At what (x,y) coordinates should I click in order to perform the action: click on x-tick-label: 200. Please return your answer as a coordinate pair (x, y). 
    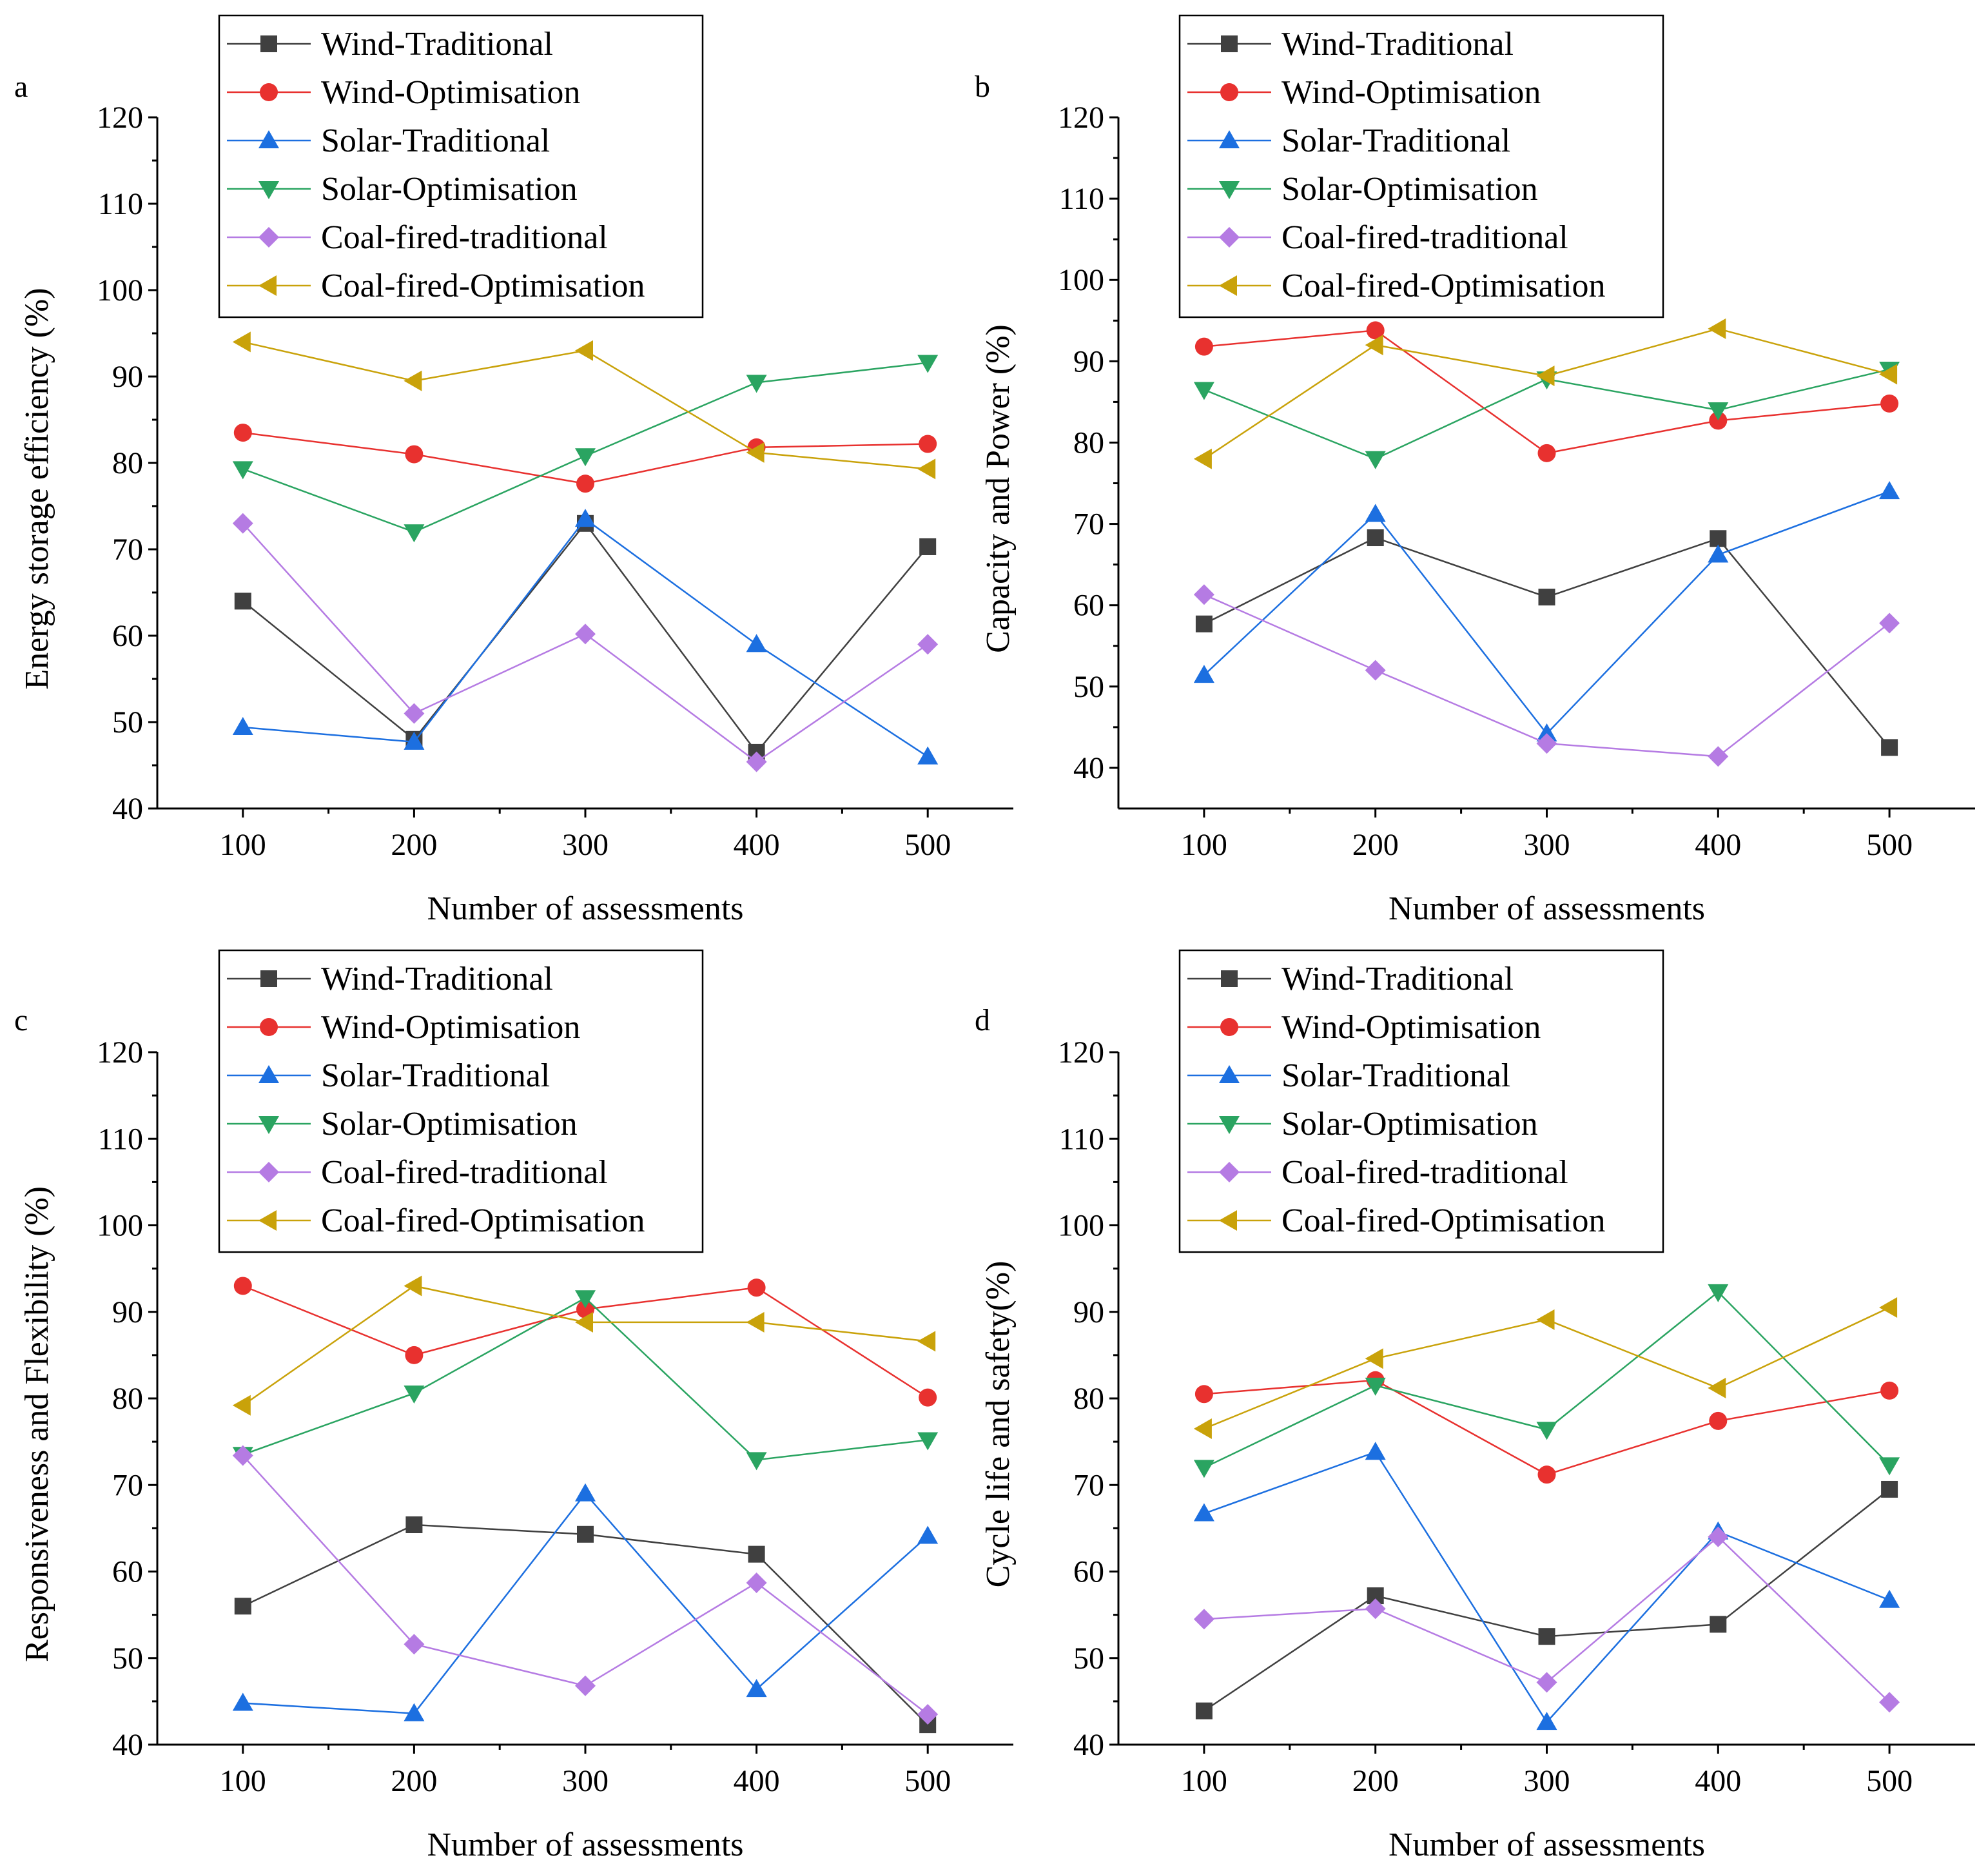
    Looking at the image, I should click on (1376, 1781).